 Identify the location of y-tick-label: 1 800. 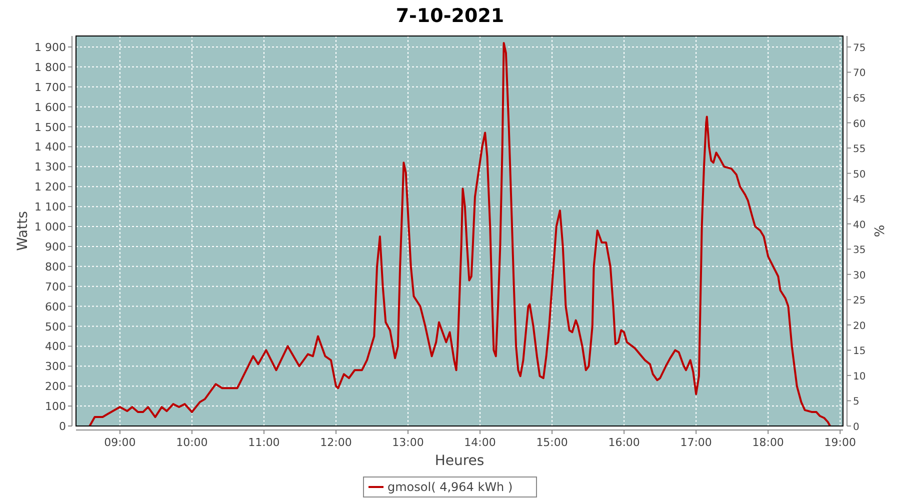
(50, 67).